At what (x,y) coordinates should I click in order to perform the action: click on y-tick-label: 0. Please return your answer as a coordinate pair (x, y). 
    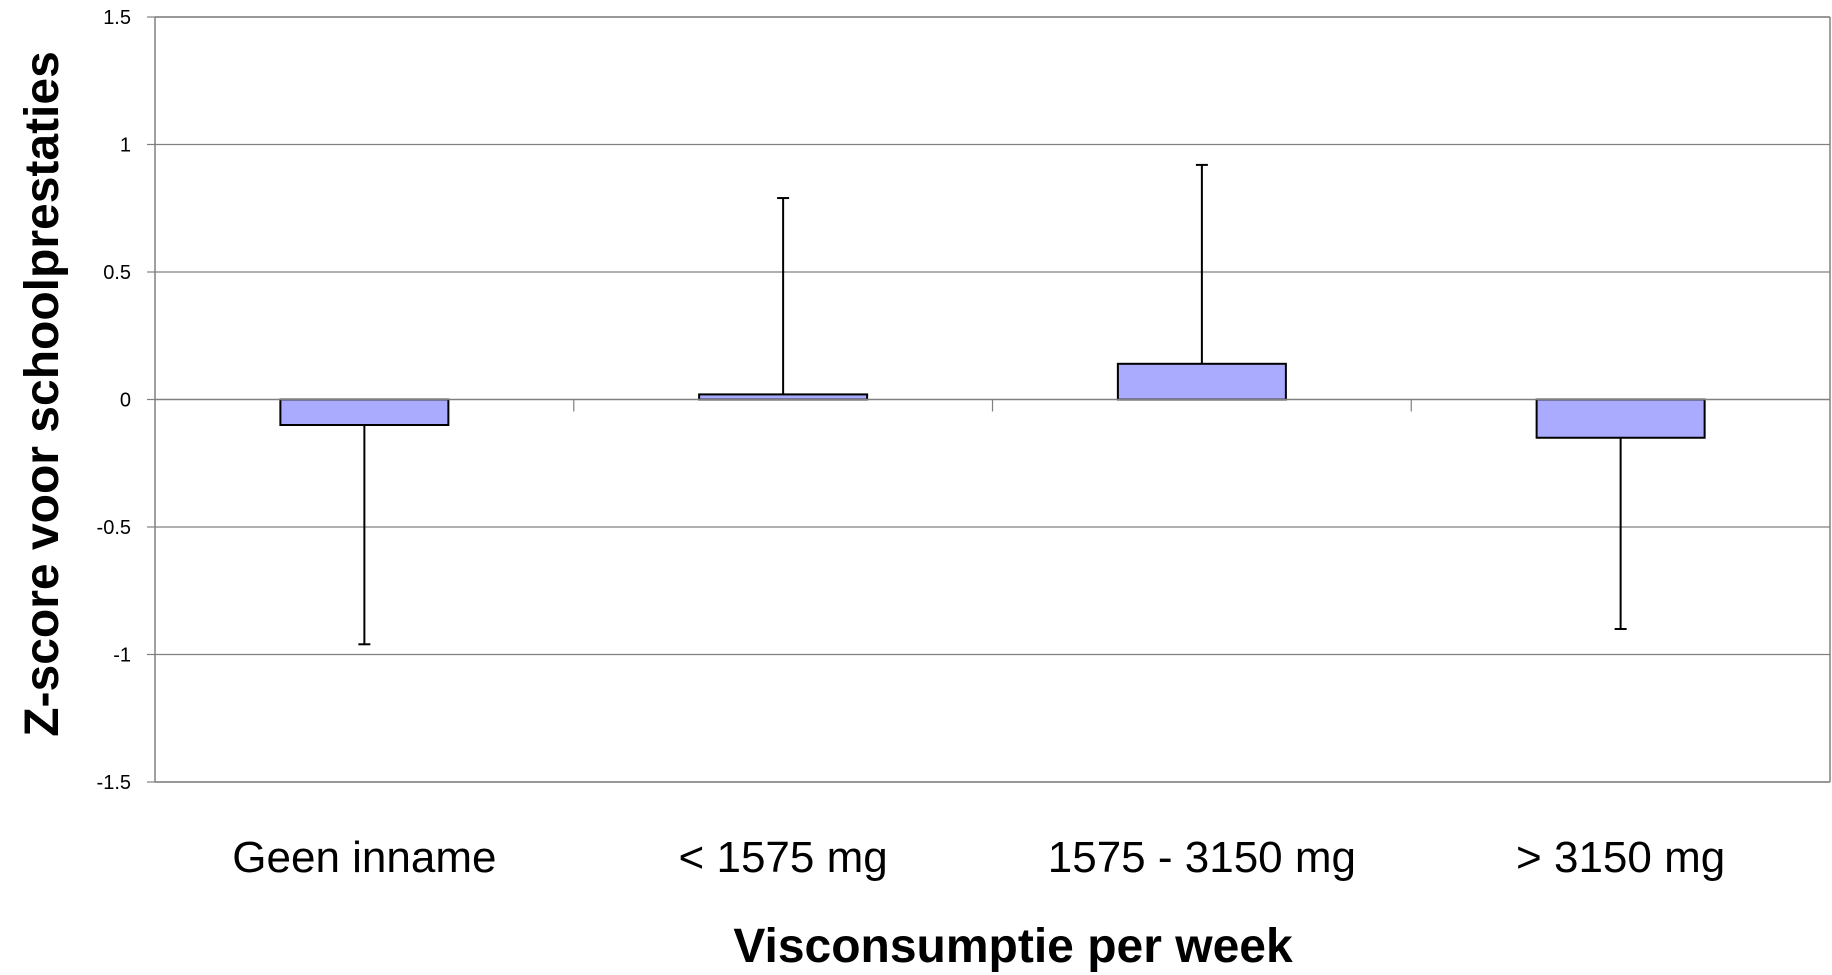
    Looking at the image, I should click on (125, 401).